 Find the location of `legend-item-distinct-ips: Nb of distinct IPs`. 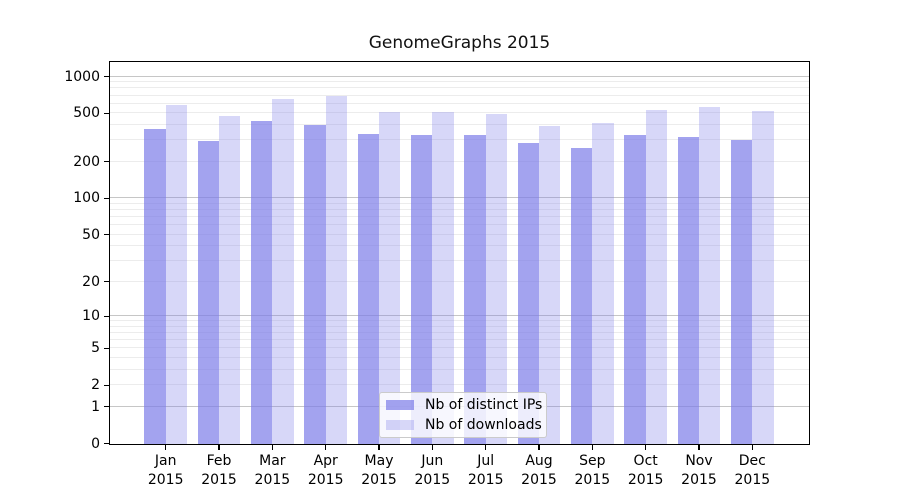

legend-item-distinct-ips: Nb of distinct IPs is located at coordinates (464, 404).